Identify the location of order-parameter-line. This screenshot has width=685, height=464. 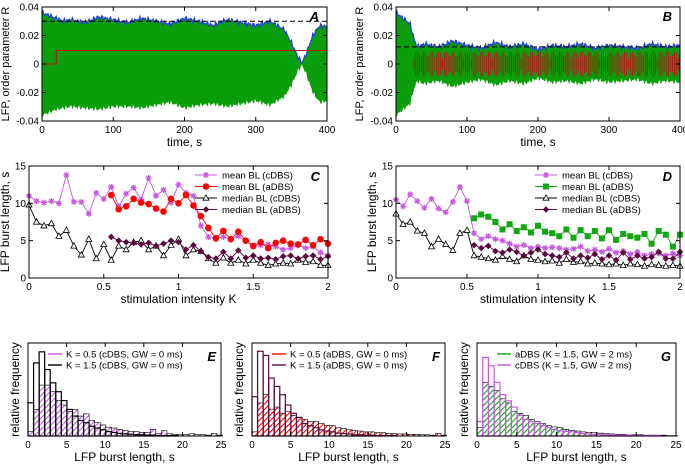
(538, 31).